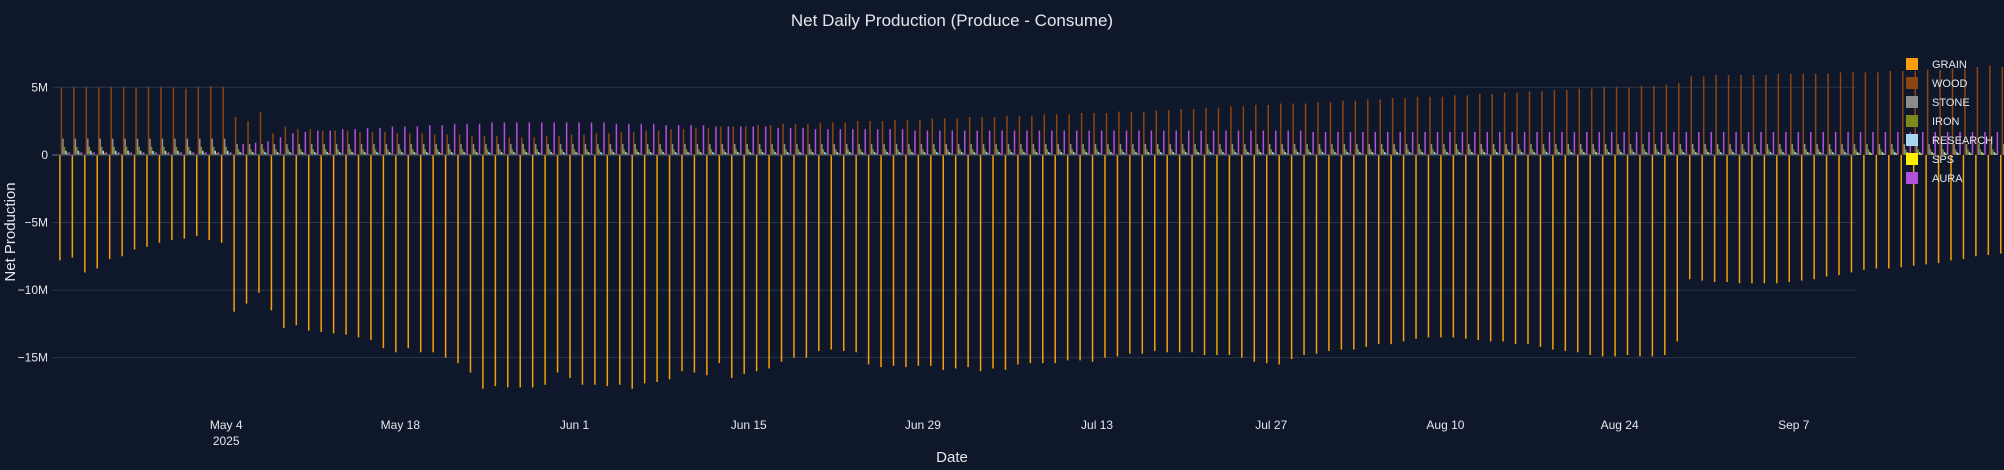 Image resolution: width=2004 pixels, height=470 pixels. What do you see at coordinates (1936, 64) in the screenshot?
I see `legend-item-grain: GRAIN` at bounding box center [1936, 64].